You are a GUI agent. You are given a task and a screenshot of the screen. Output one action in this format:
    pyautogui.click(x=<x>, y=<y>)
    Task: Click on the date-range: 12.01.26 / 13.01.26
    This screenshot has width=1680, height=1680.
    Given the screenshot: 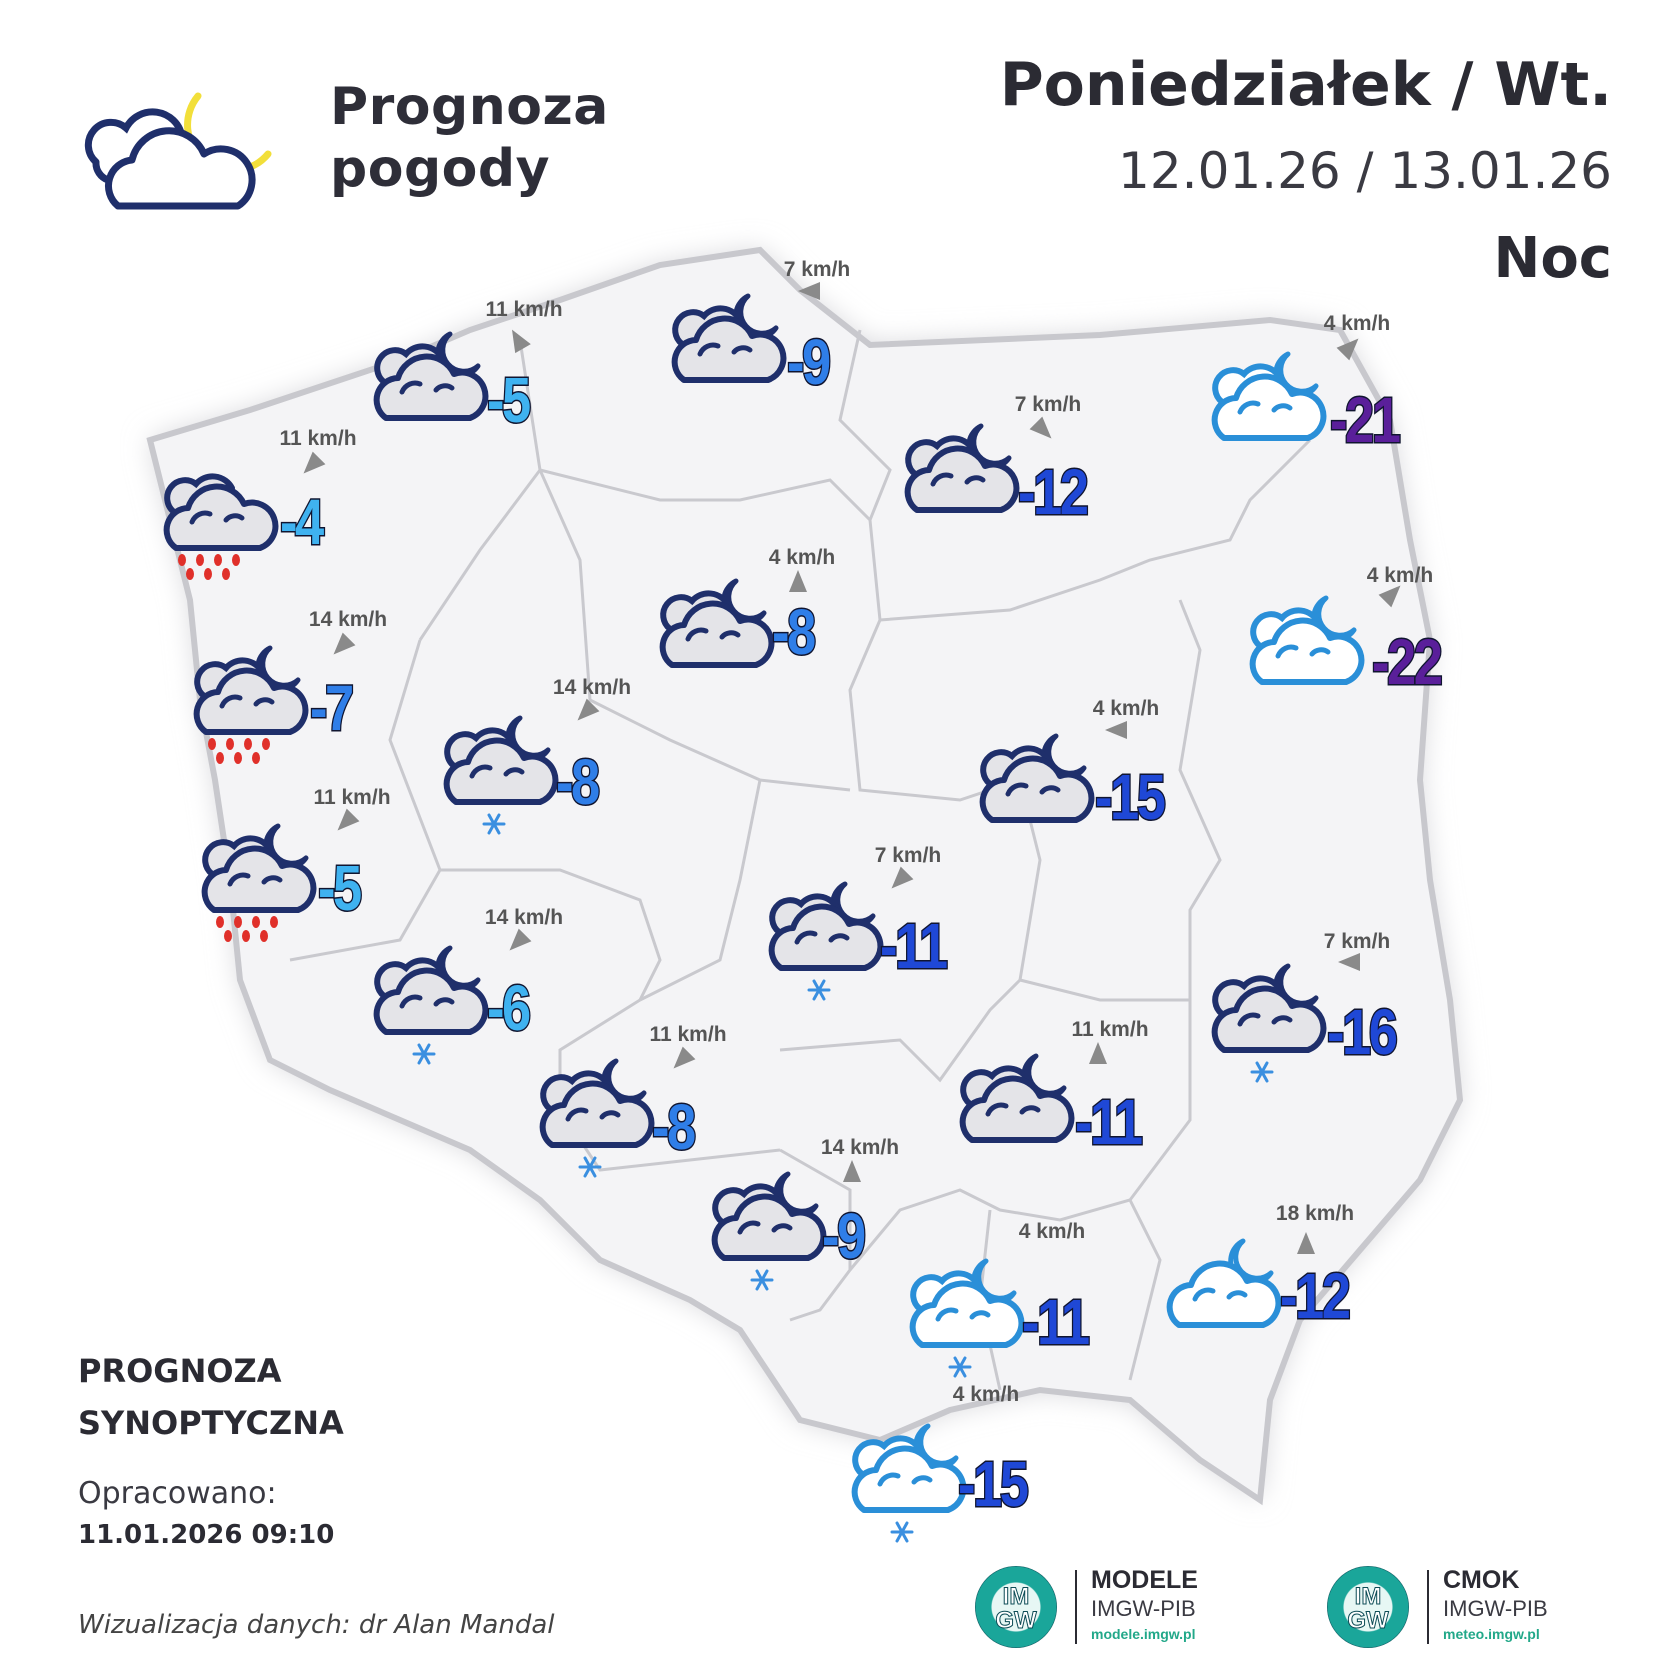 What is the action you would take?
    pyautogui.click(x=1365, y=171)
    